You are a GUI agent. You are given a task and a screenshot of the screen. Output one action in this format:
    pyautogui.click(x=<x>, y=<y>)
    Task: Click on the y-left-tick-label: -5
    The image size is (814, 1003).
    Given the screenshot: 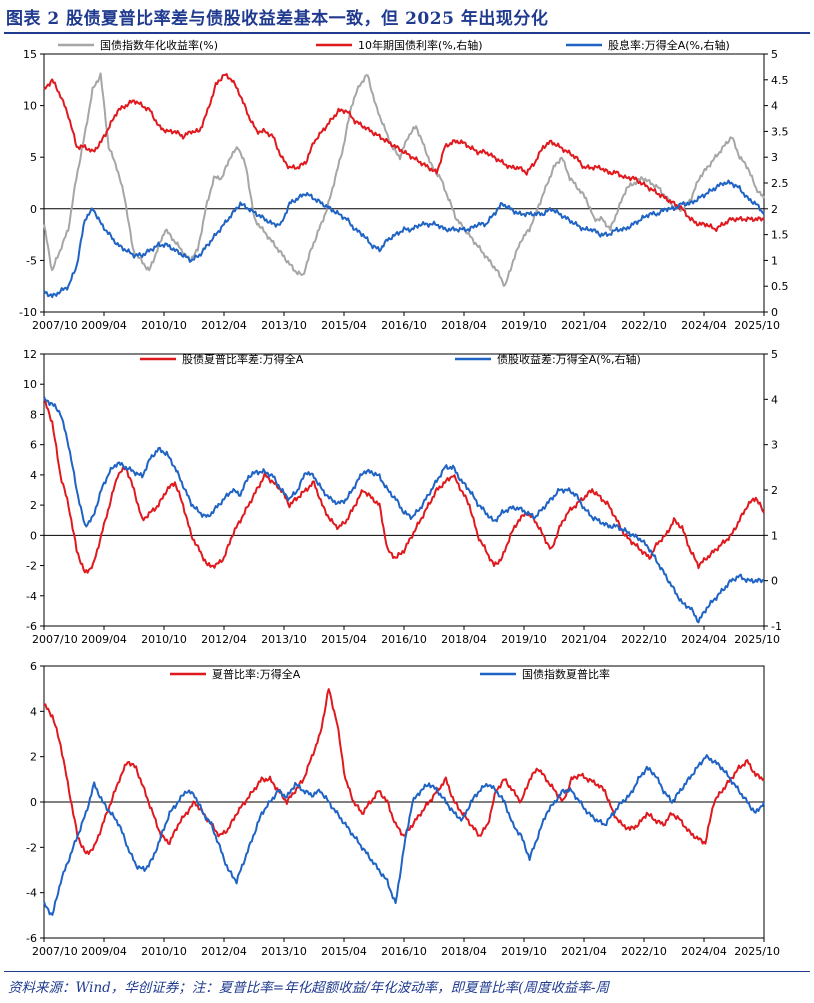 What is the action you would take?
    pyautogui.click(x=31, y=260)
    